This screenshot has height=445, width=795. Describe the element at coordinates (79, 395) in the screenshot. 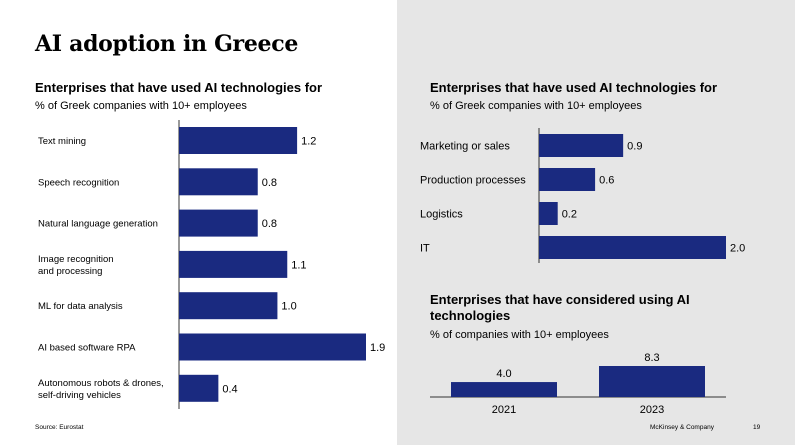

I see `chart1-category-label: self-driving vehicles` at that location.